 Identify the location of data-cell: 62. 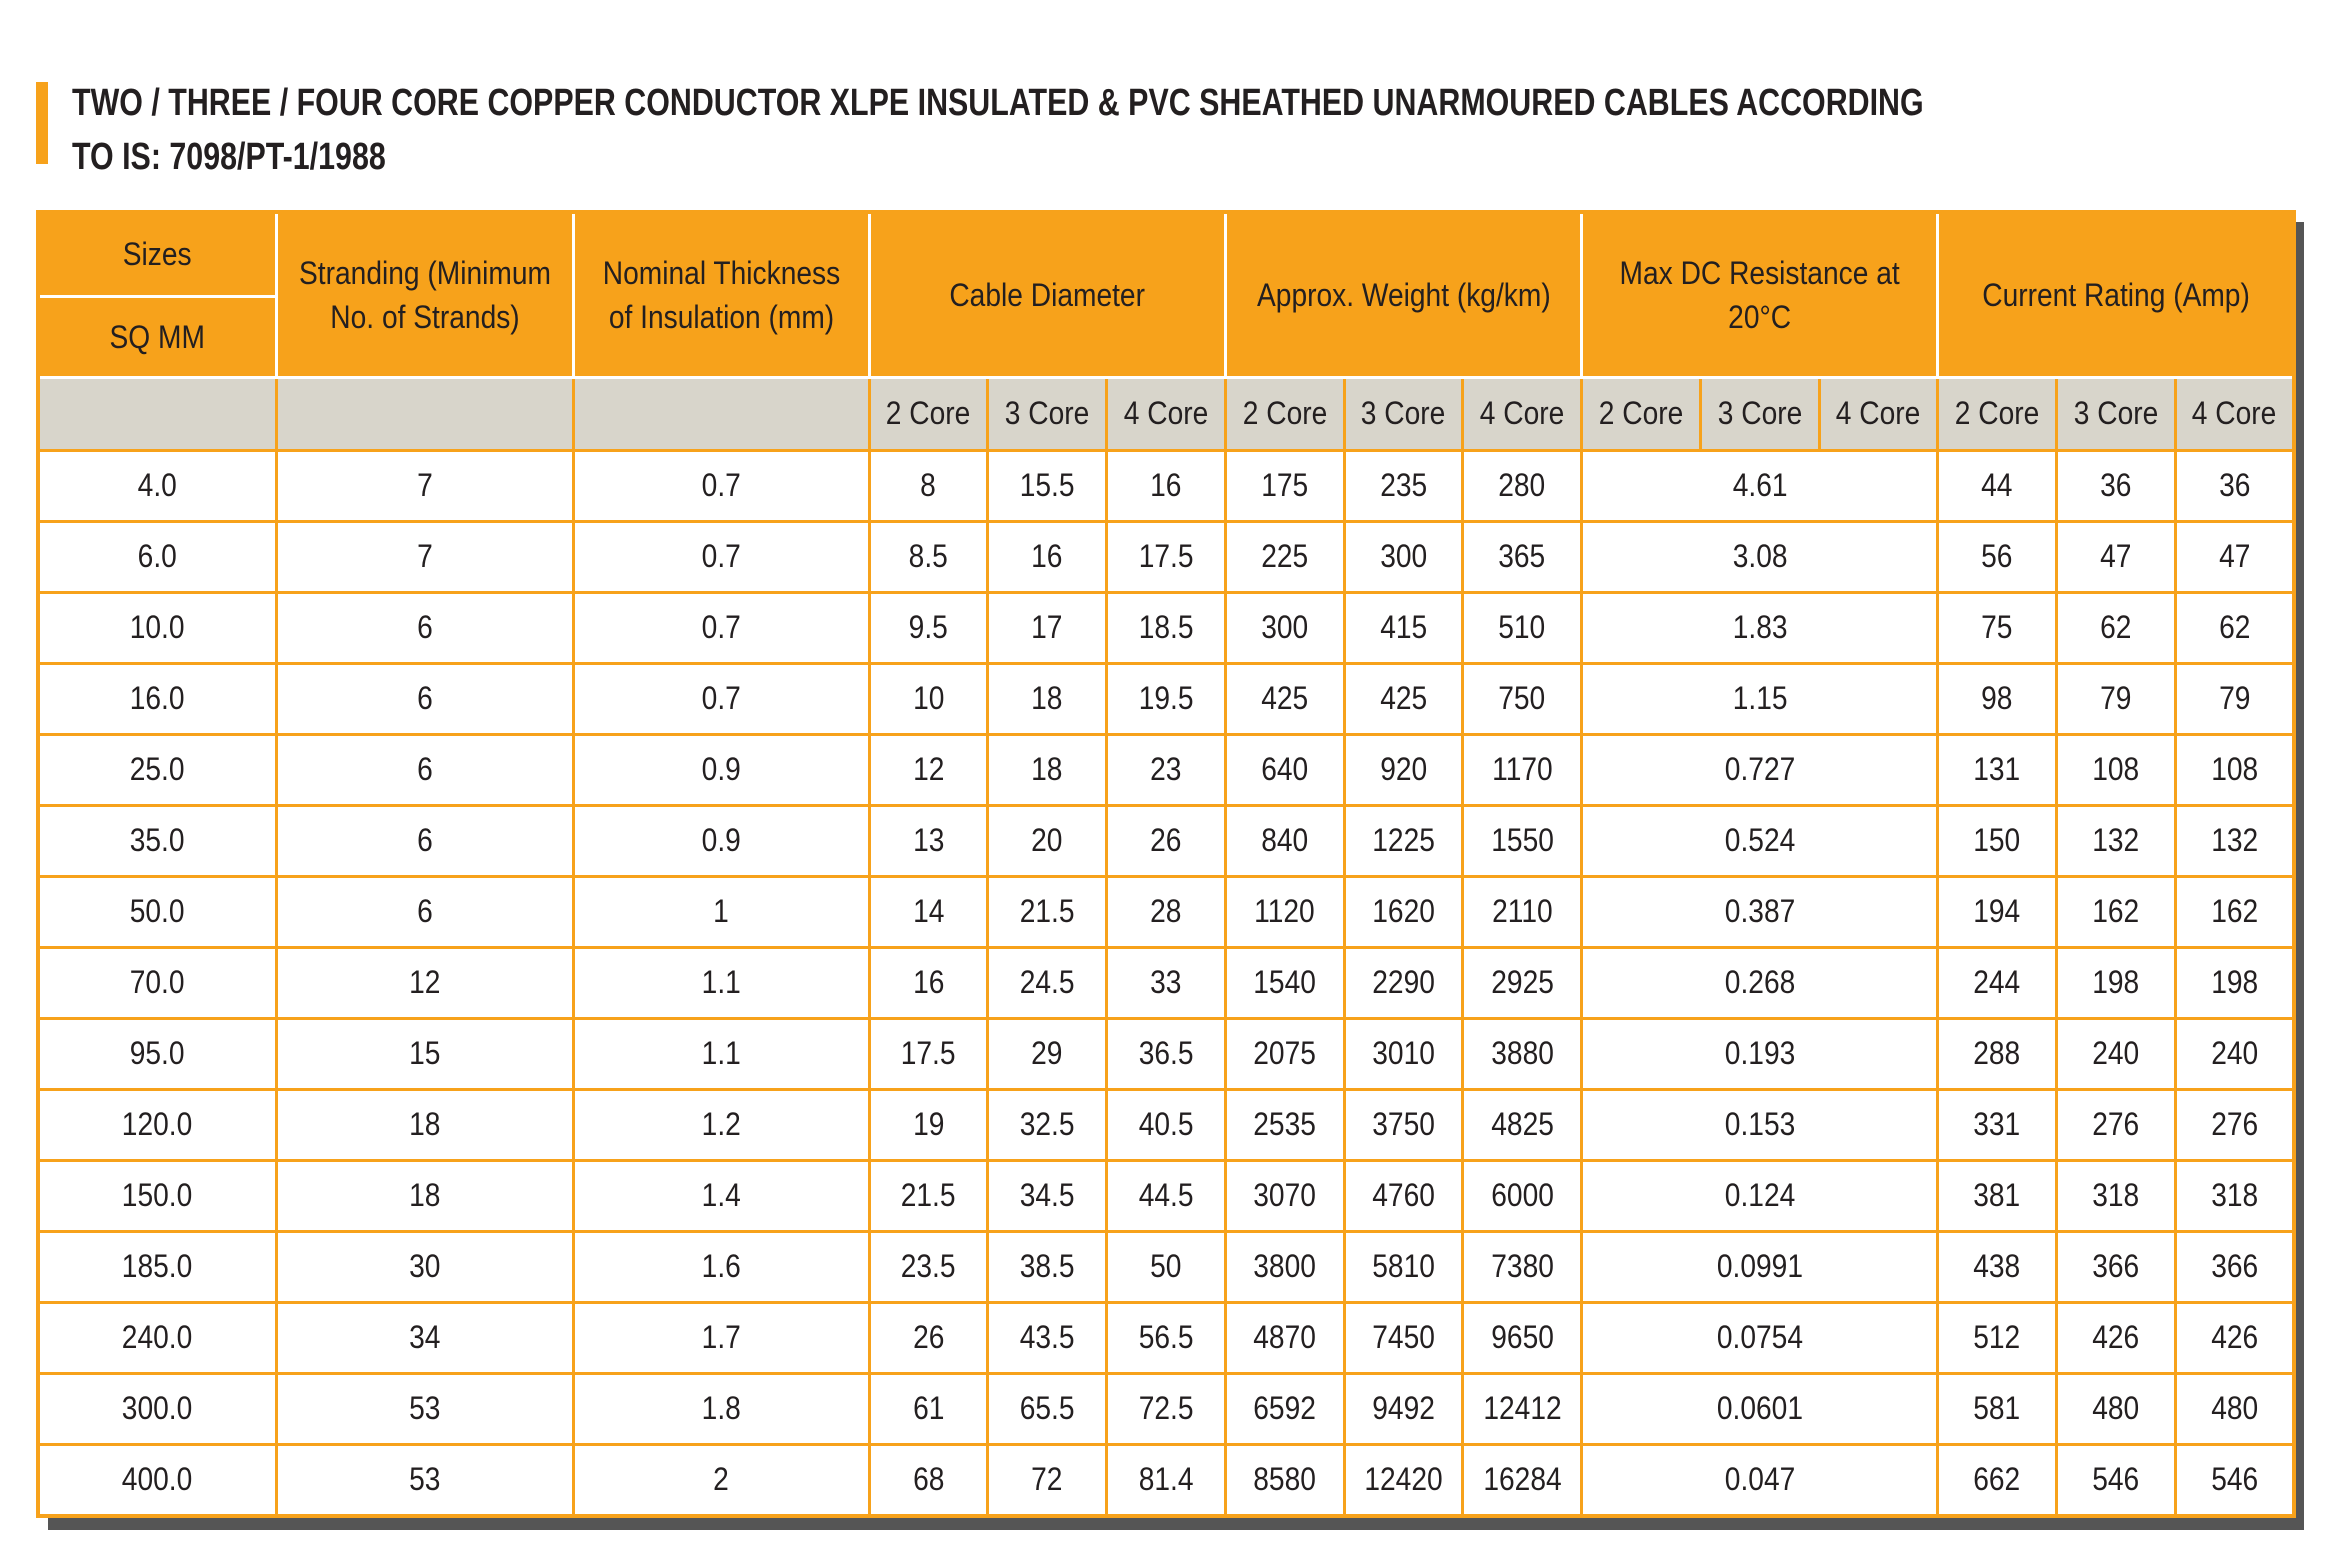
(2234, 627).